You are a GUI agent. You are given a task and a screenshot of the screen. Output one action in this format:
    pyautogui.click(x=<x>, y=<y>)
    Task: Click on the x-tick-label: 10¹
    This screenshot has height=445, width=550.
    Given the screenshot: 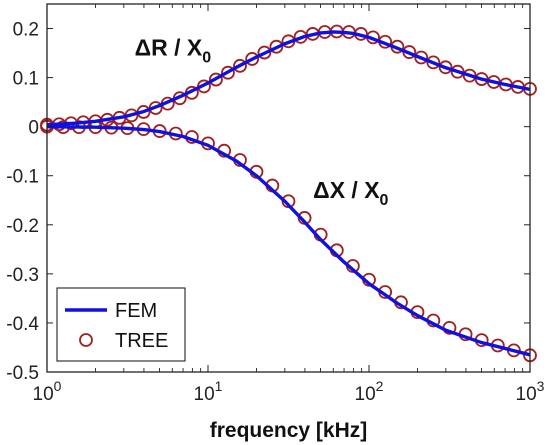 What is the action you would take?
    pyautogui.click(x=208, y=391)
    